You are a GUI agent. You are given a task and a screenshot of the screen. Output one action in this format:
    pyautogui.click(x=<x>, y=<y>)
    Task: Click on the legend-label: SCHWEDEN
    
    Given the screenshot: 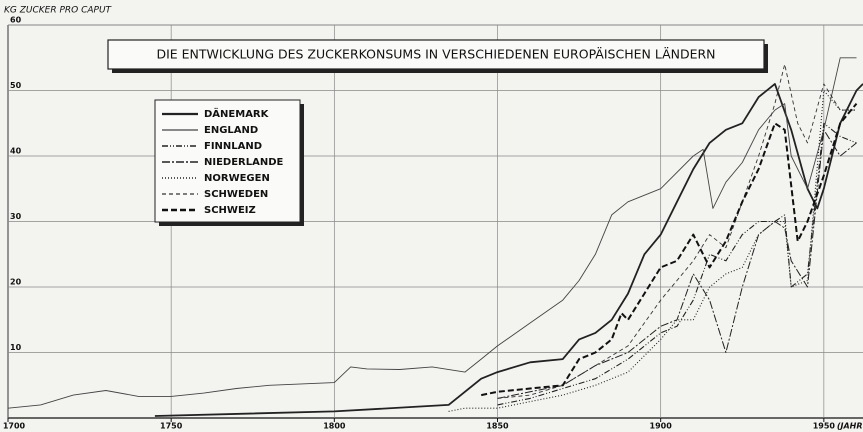 What is the action you would take?
    pyautogui.click(x=236, y=194)
    